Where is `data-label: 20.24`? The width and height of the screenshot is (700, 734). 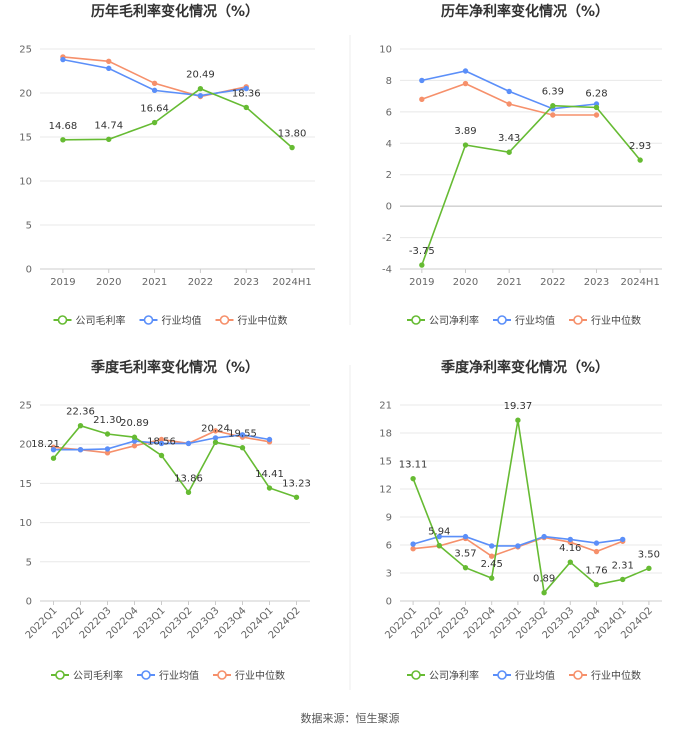
data-label: 20.24 is located at coordinates (215, 428).